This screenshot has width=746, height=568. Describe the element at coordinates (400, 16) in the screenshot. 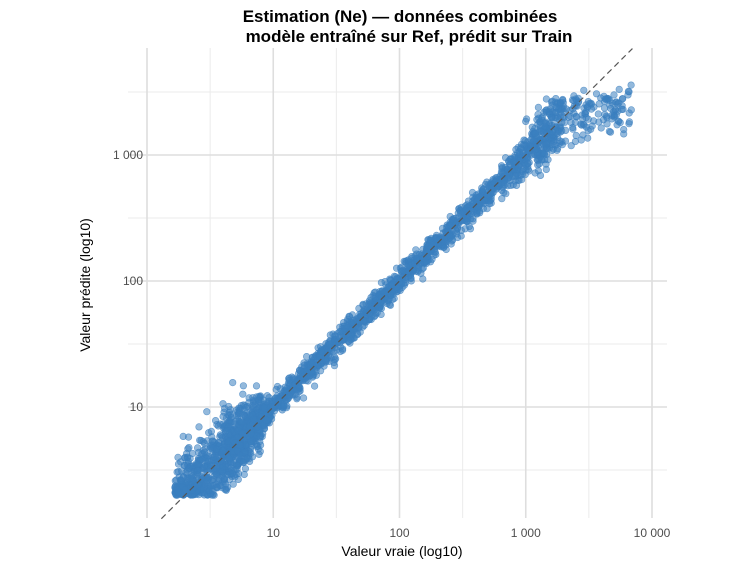

I see `chart-title: Estimation (Ne) — données combinées` at that location.